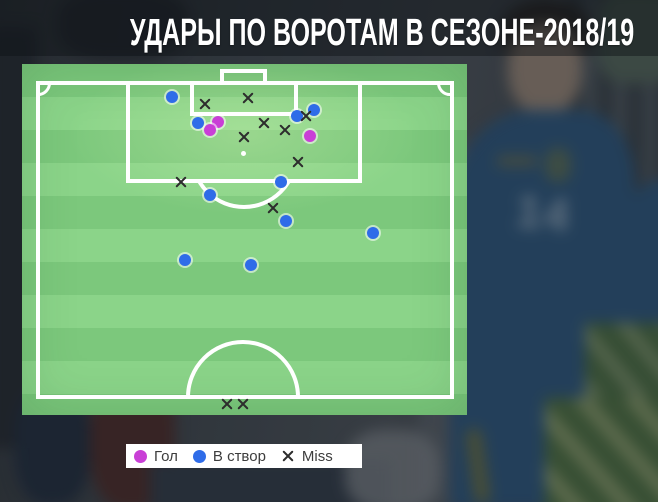  I want to click on player-face, so click(545, 68).